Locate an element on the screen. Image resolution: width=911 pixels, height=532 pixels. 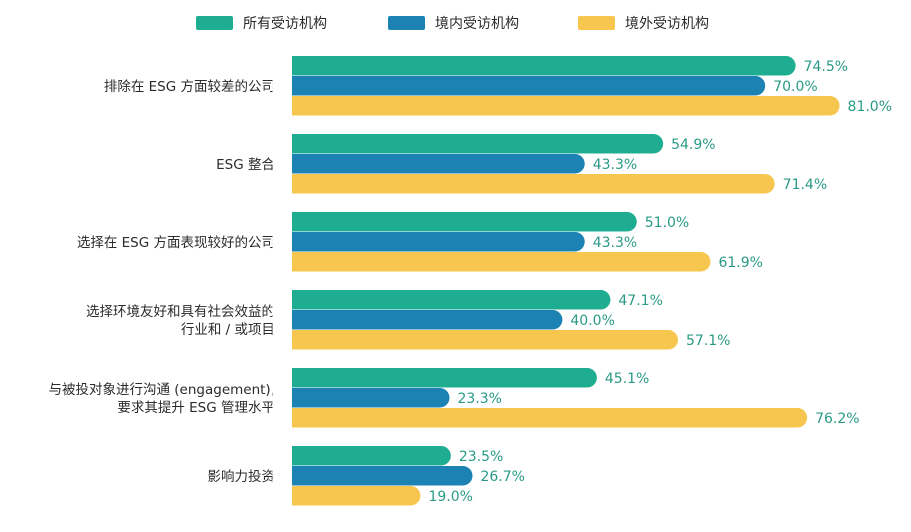
legend: 所有受访机构 境内受访机构 境外受访机构 is located at coordinates (452, 24).